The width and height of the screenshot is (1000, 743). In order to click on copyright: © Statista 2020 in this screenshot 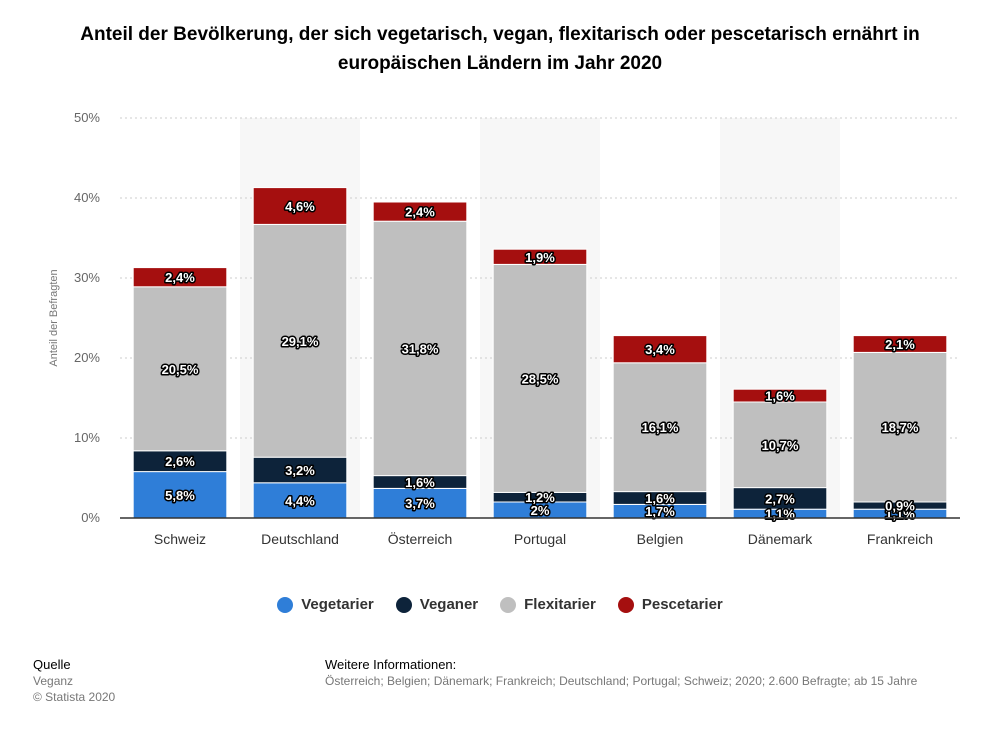, I will do `click(74, 697)`.